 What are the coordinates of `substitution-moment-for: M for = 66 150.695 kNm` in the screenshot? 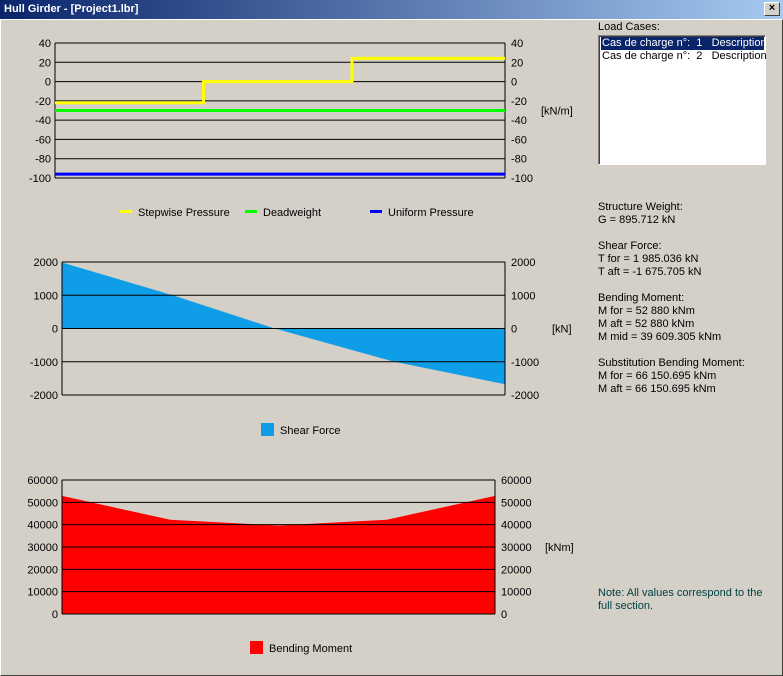 It's located at (657, 376).